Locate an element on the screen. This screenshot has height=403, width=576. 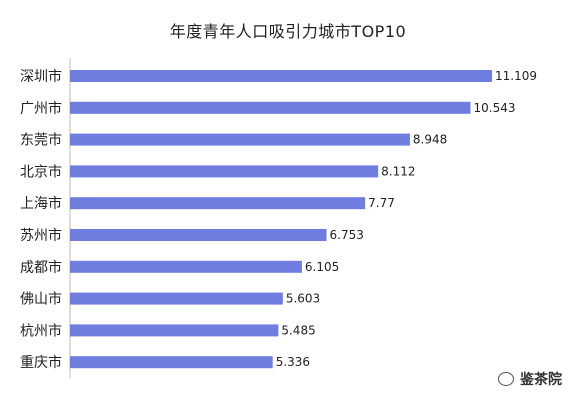
wechat-icon is located at coordinates (506, 379).